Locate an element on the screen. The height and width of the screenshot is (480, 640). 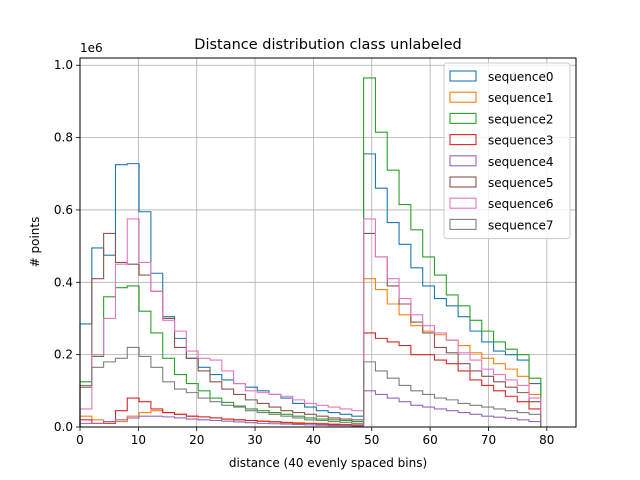
legend-label: sequence5 is located at coordinates (520, 183).